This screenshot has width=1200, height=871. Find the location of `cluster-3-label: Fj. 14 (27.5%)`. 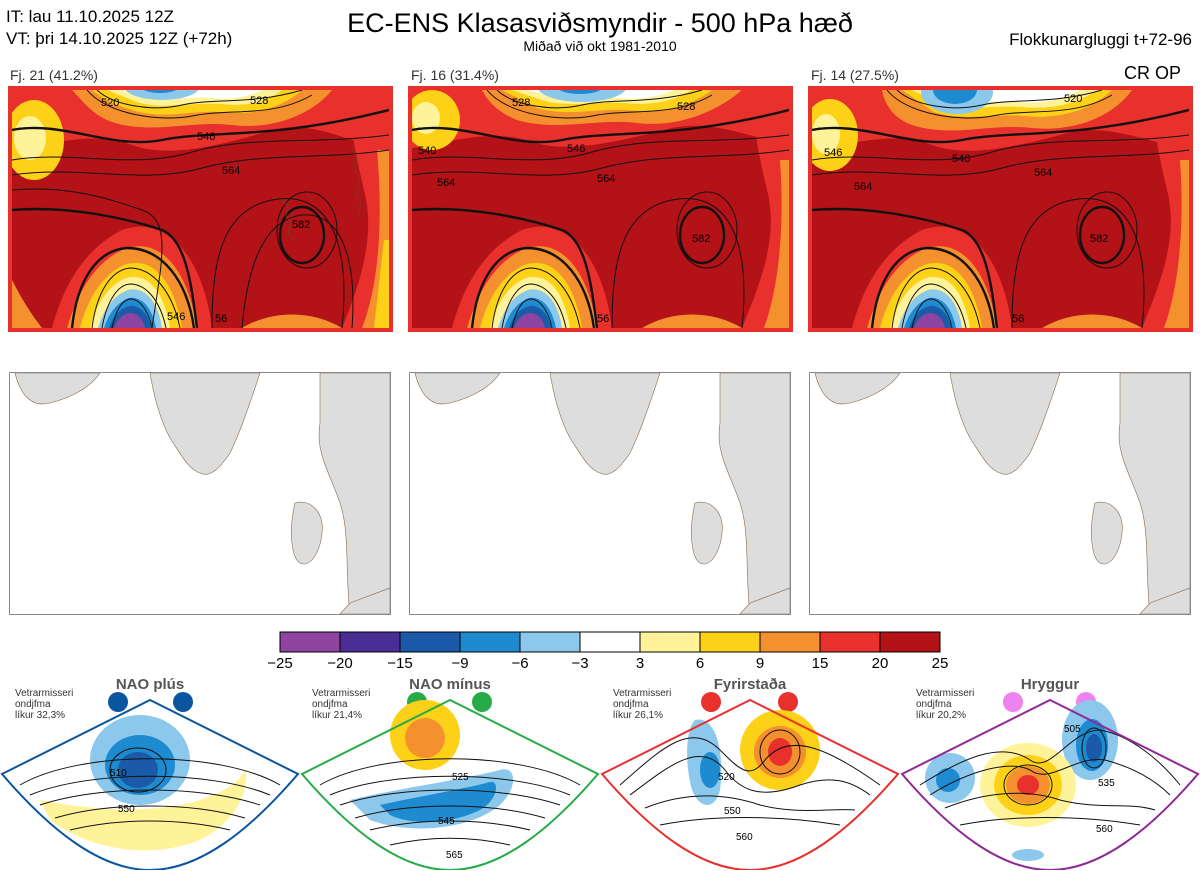

cluster-3-label: Fj. 14 (27.5%) is located at coordinates (855, 75).